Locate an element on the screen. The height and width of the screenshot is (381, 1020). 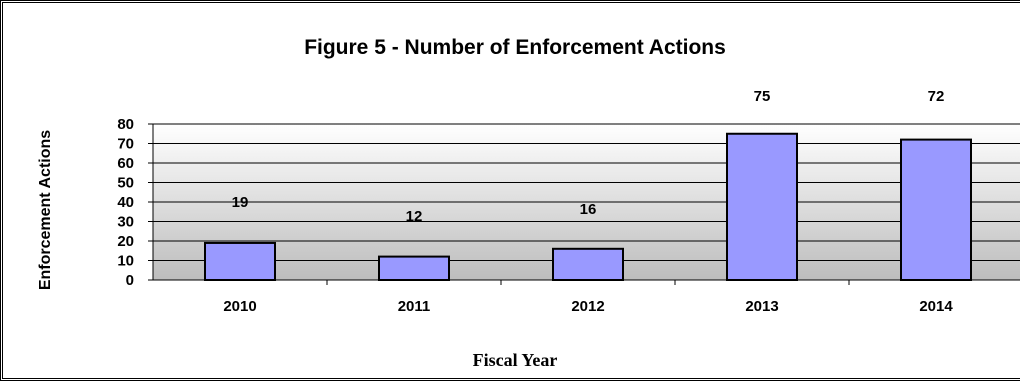
y-tick-label: 50 is located at coordinates (125, 183).